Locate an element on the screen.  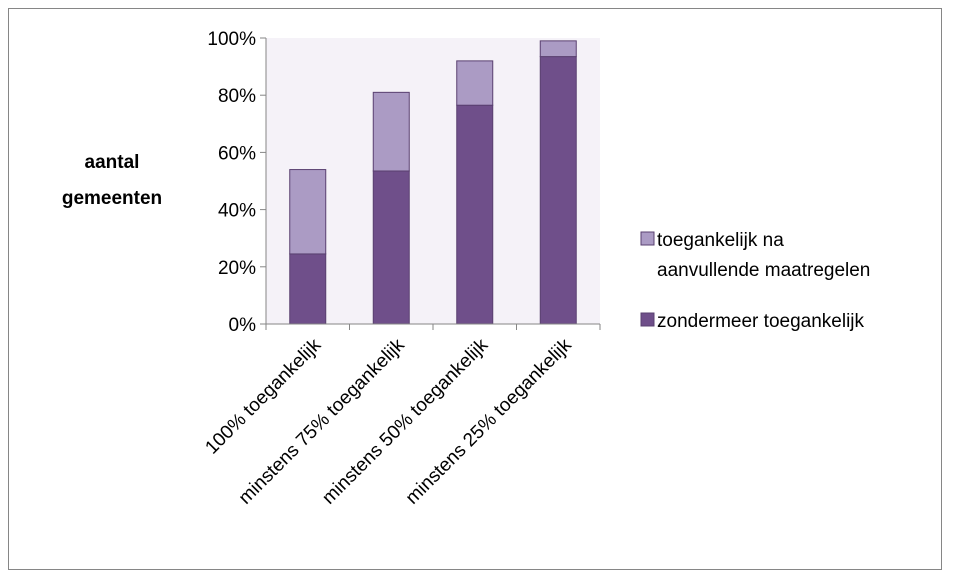
x-tick-label: minstens 75% toegankelijk is located at coordinates (322, 421).